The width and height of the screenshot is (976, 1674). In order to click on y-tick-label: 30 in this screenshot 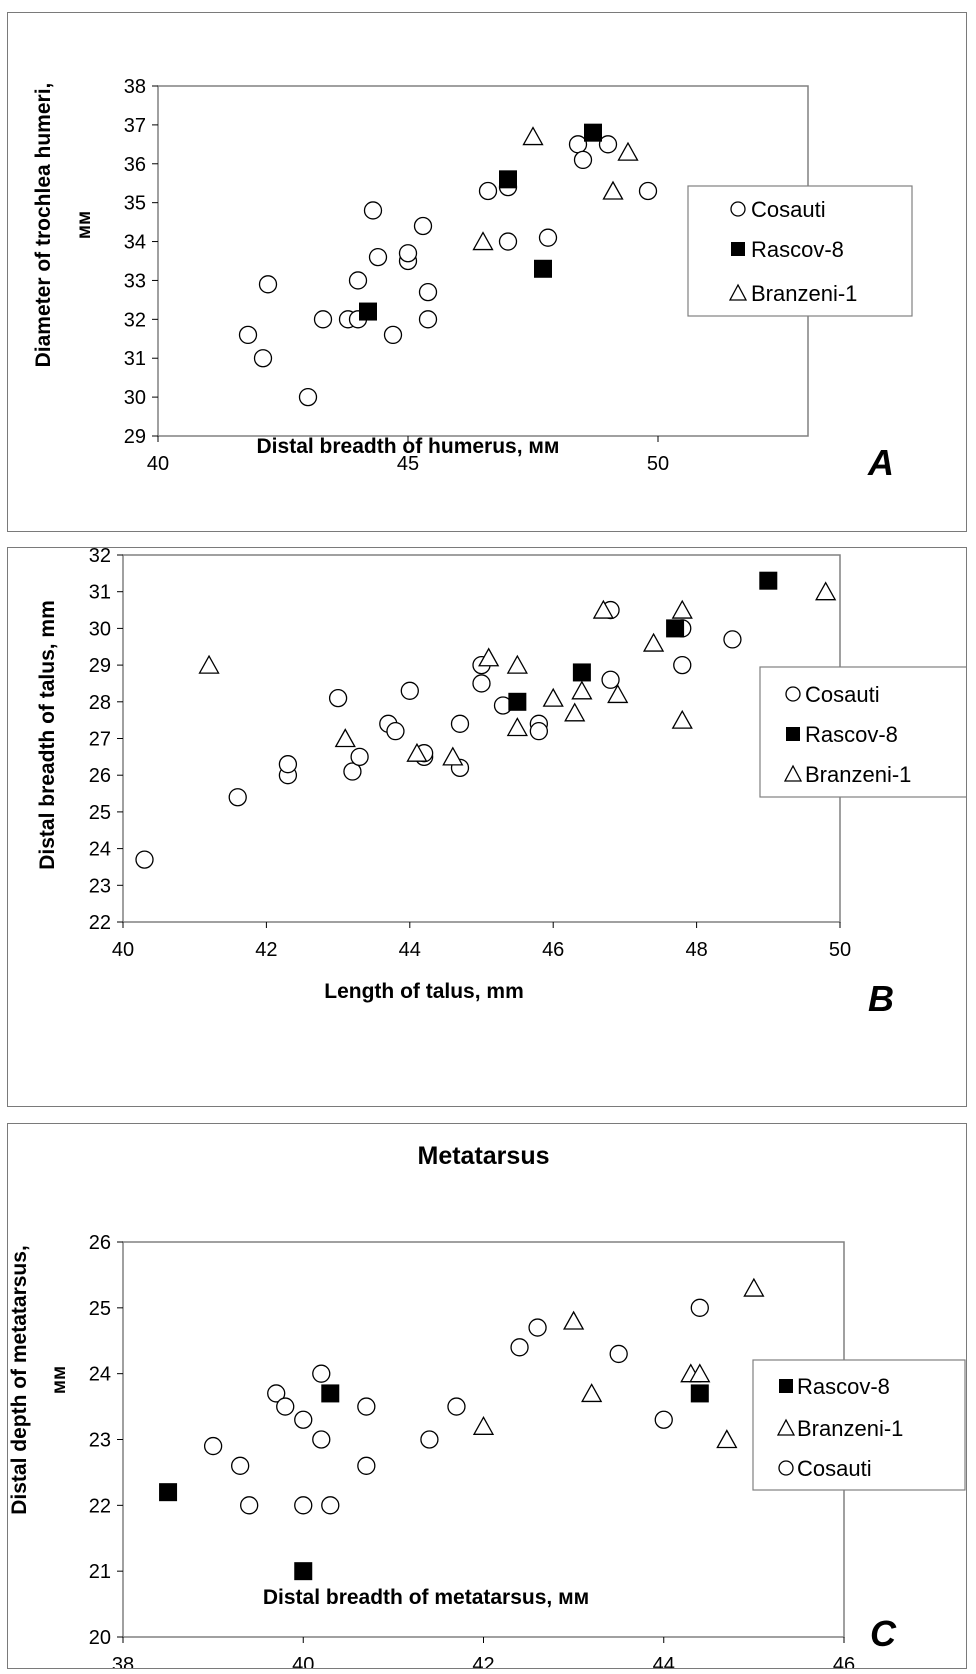, I will do `click(100, 629)`.